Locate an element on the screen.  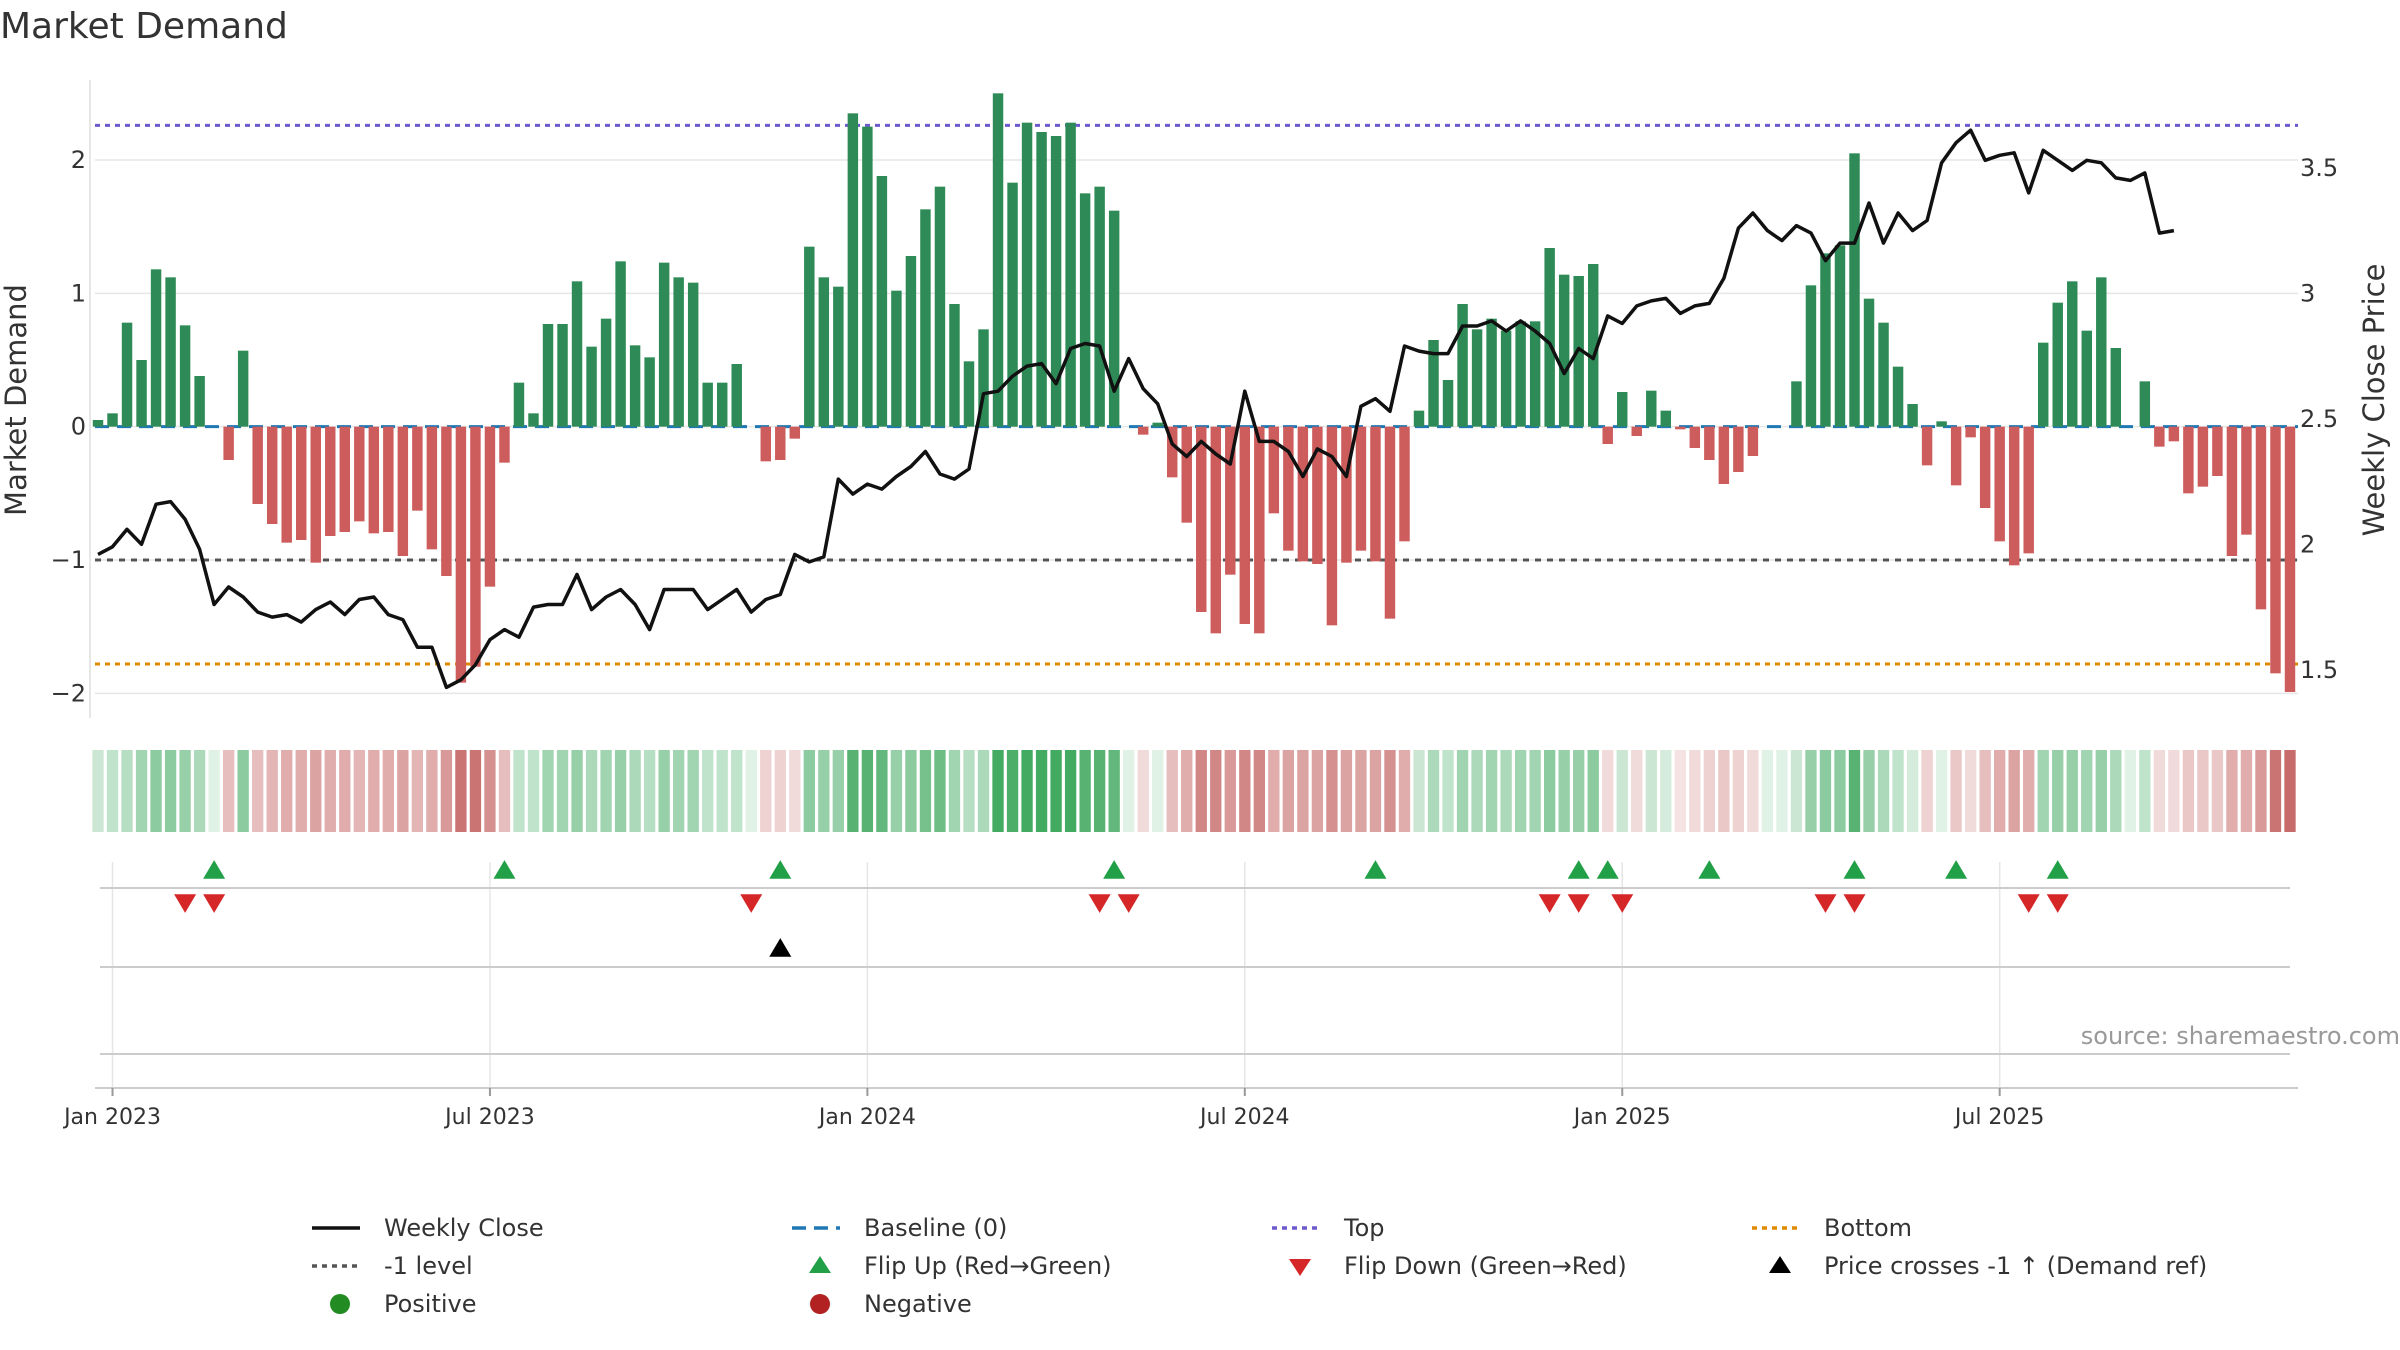
flip-markers is located at coordinates (1121, 908).